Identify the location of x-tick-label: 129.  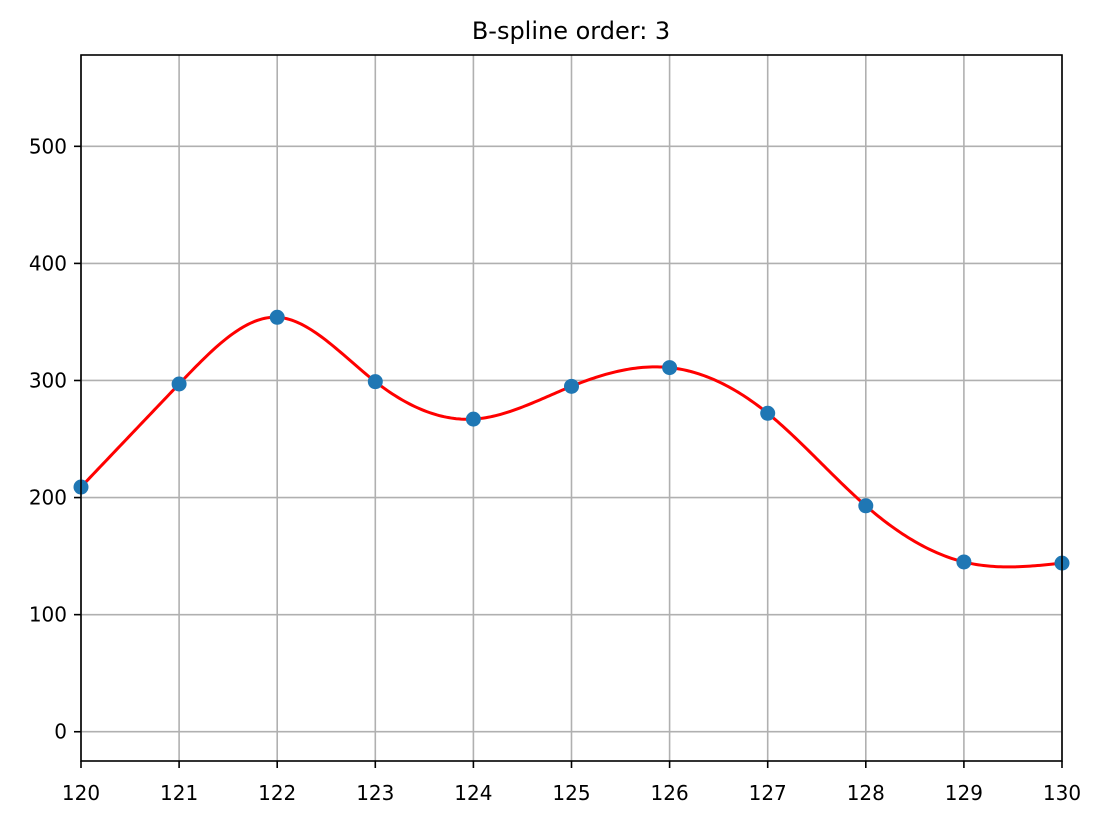
(964, 793).